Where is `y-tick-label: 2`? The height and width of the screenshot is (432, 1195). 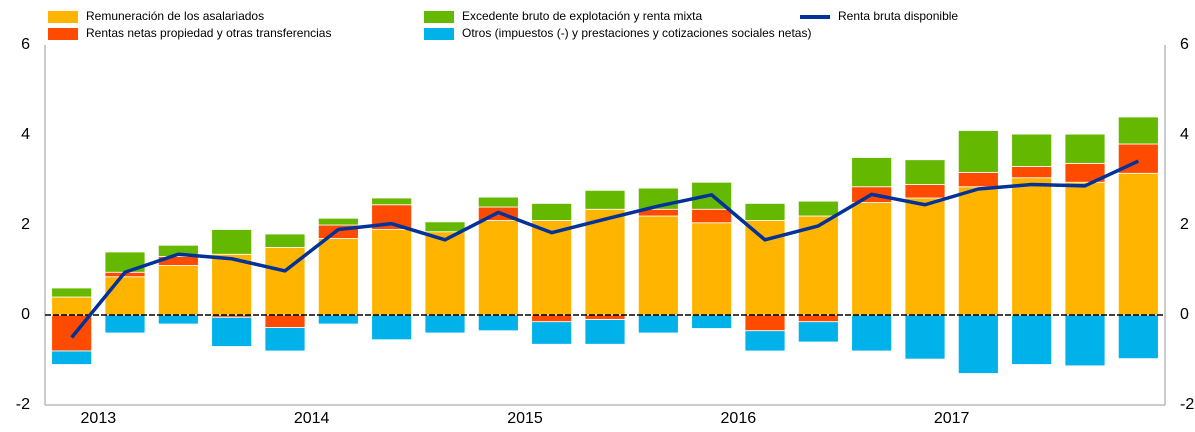 y-tick-label: 2 is located at coordinates (25, 224).